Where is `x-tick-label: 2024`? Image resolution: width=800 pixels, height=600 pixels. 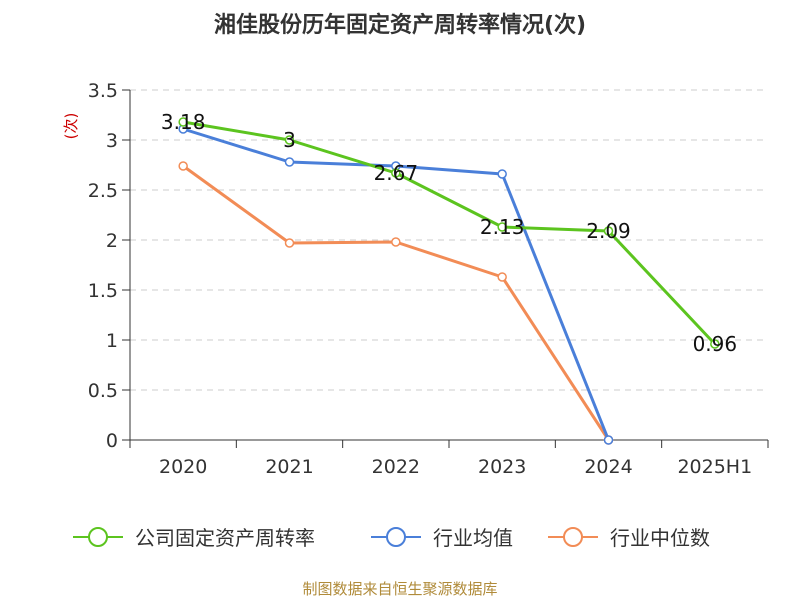 x-tick-label: 2024 is located at coordinates (608, 467).